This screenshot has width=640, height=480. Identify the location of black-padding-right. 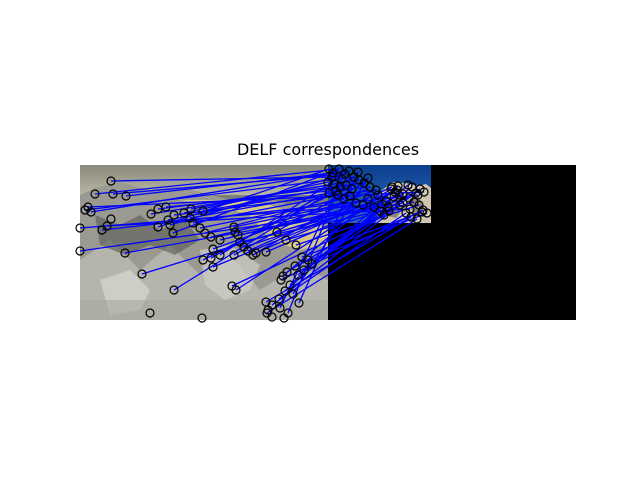
(503, 242).